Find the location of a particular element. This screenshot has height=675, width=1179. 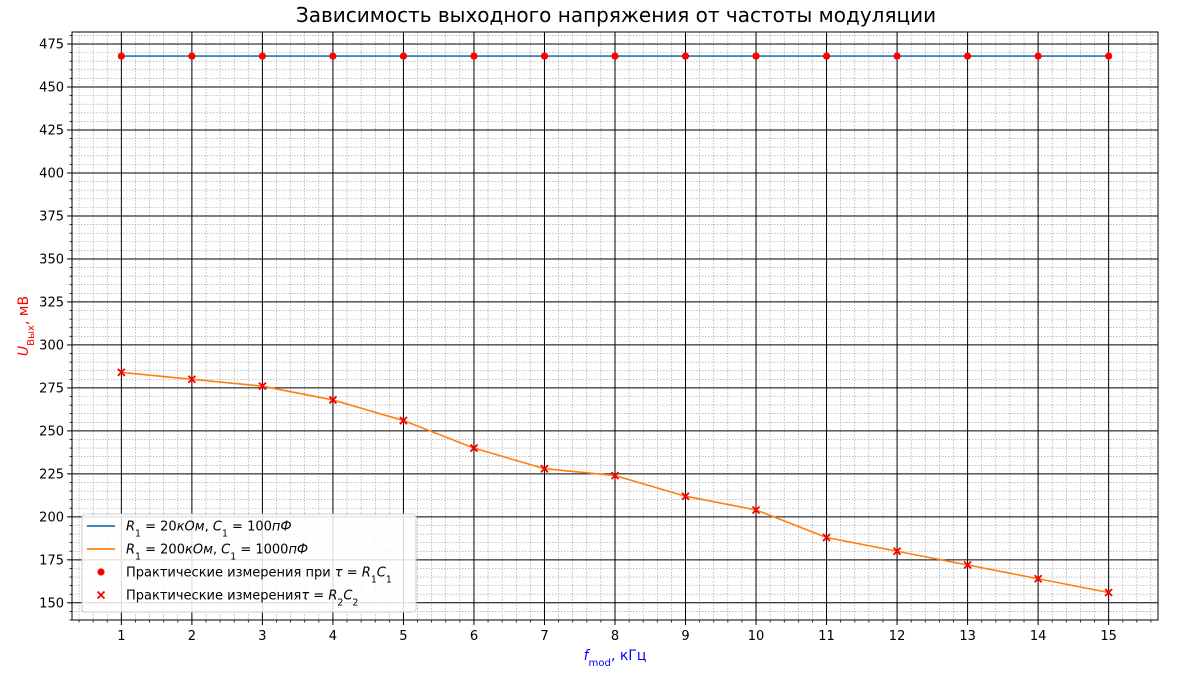

legend-label: R1 = 20кОм, C1 = 100пФ is located at coordinates (209, 530).